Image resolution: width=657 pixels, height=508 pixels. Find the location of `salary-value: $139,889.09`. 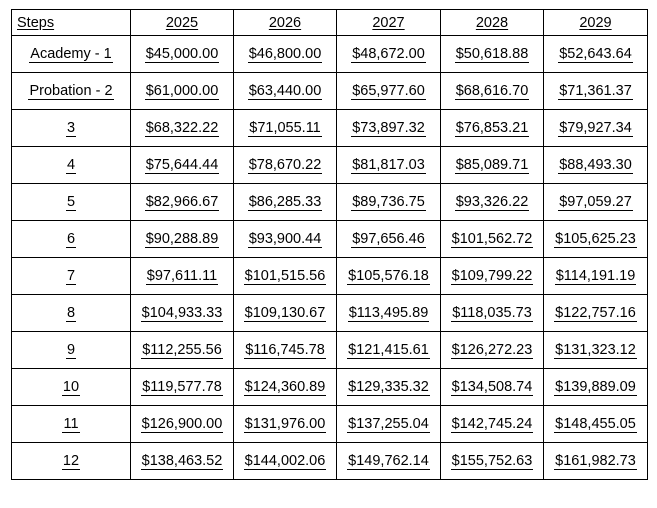

salary-value: $139,889.09 is located at coordinates (595, 387).